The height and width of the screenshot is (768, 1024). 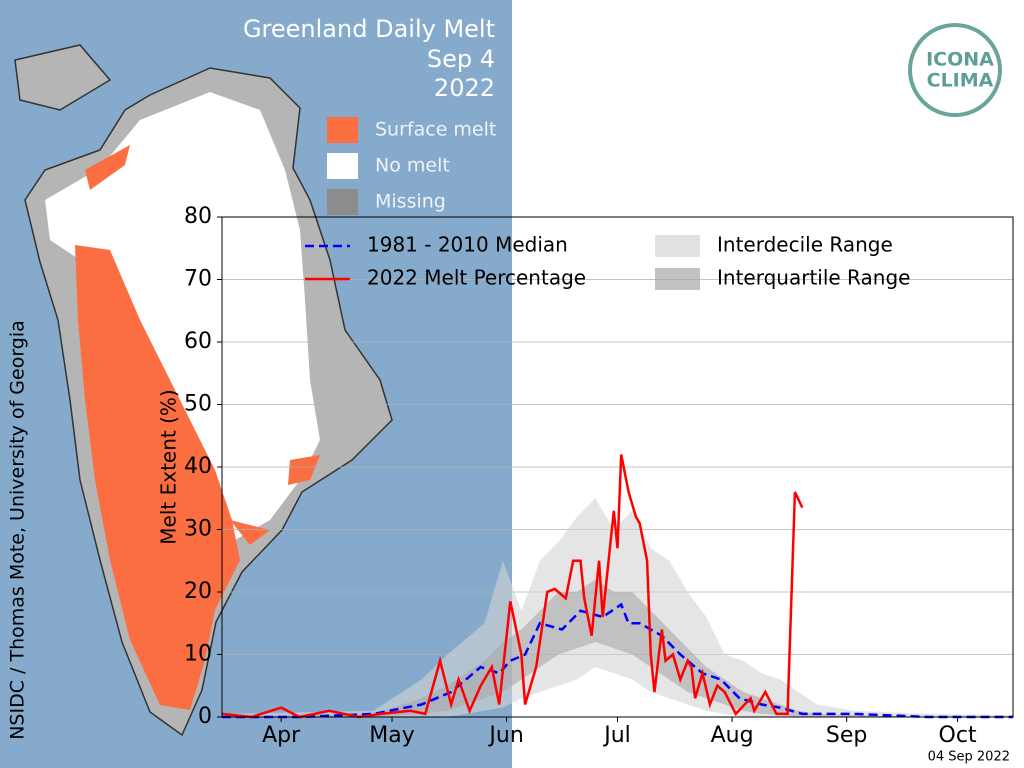 What do you see at coordinates (198, 591) in the screenshot?
I see `y-tick-label: 20` at bounding box center [198, 591].